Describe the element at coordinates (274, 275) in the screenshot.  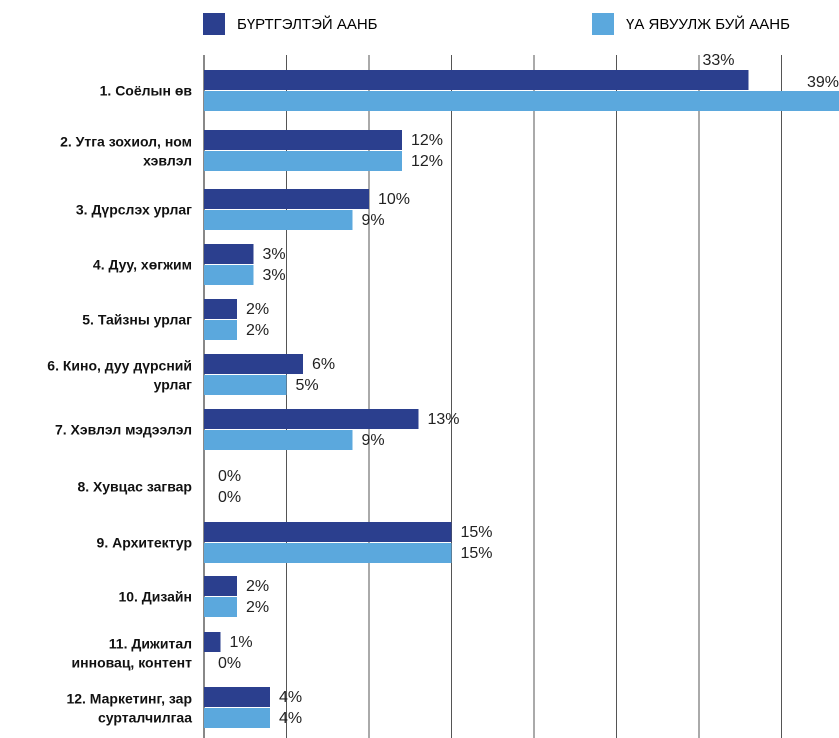
I see `value-label-active: 3%` at that location.